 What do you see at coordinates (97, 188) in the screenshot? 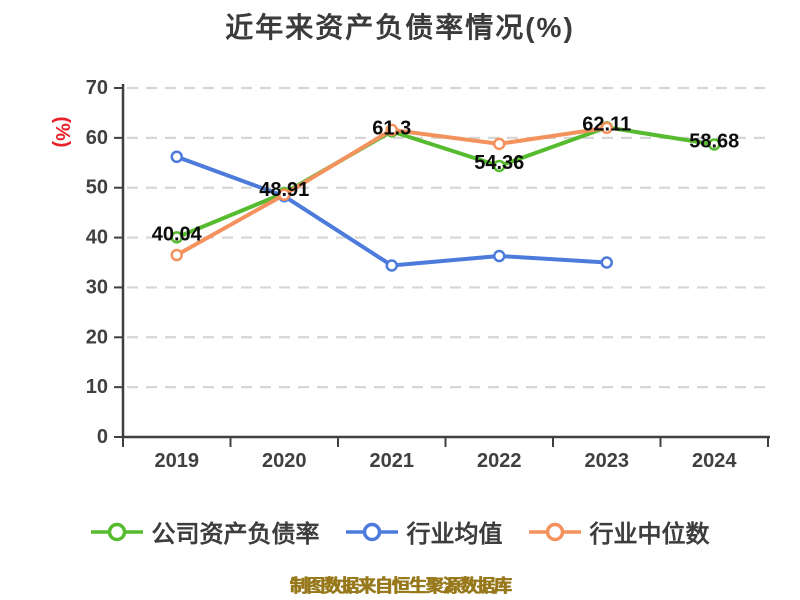
I see `y-tick-label-50: 50` at bounding box center [97, 188].